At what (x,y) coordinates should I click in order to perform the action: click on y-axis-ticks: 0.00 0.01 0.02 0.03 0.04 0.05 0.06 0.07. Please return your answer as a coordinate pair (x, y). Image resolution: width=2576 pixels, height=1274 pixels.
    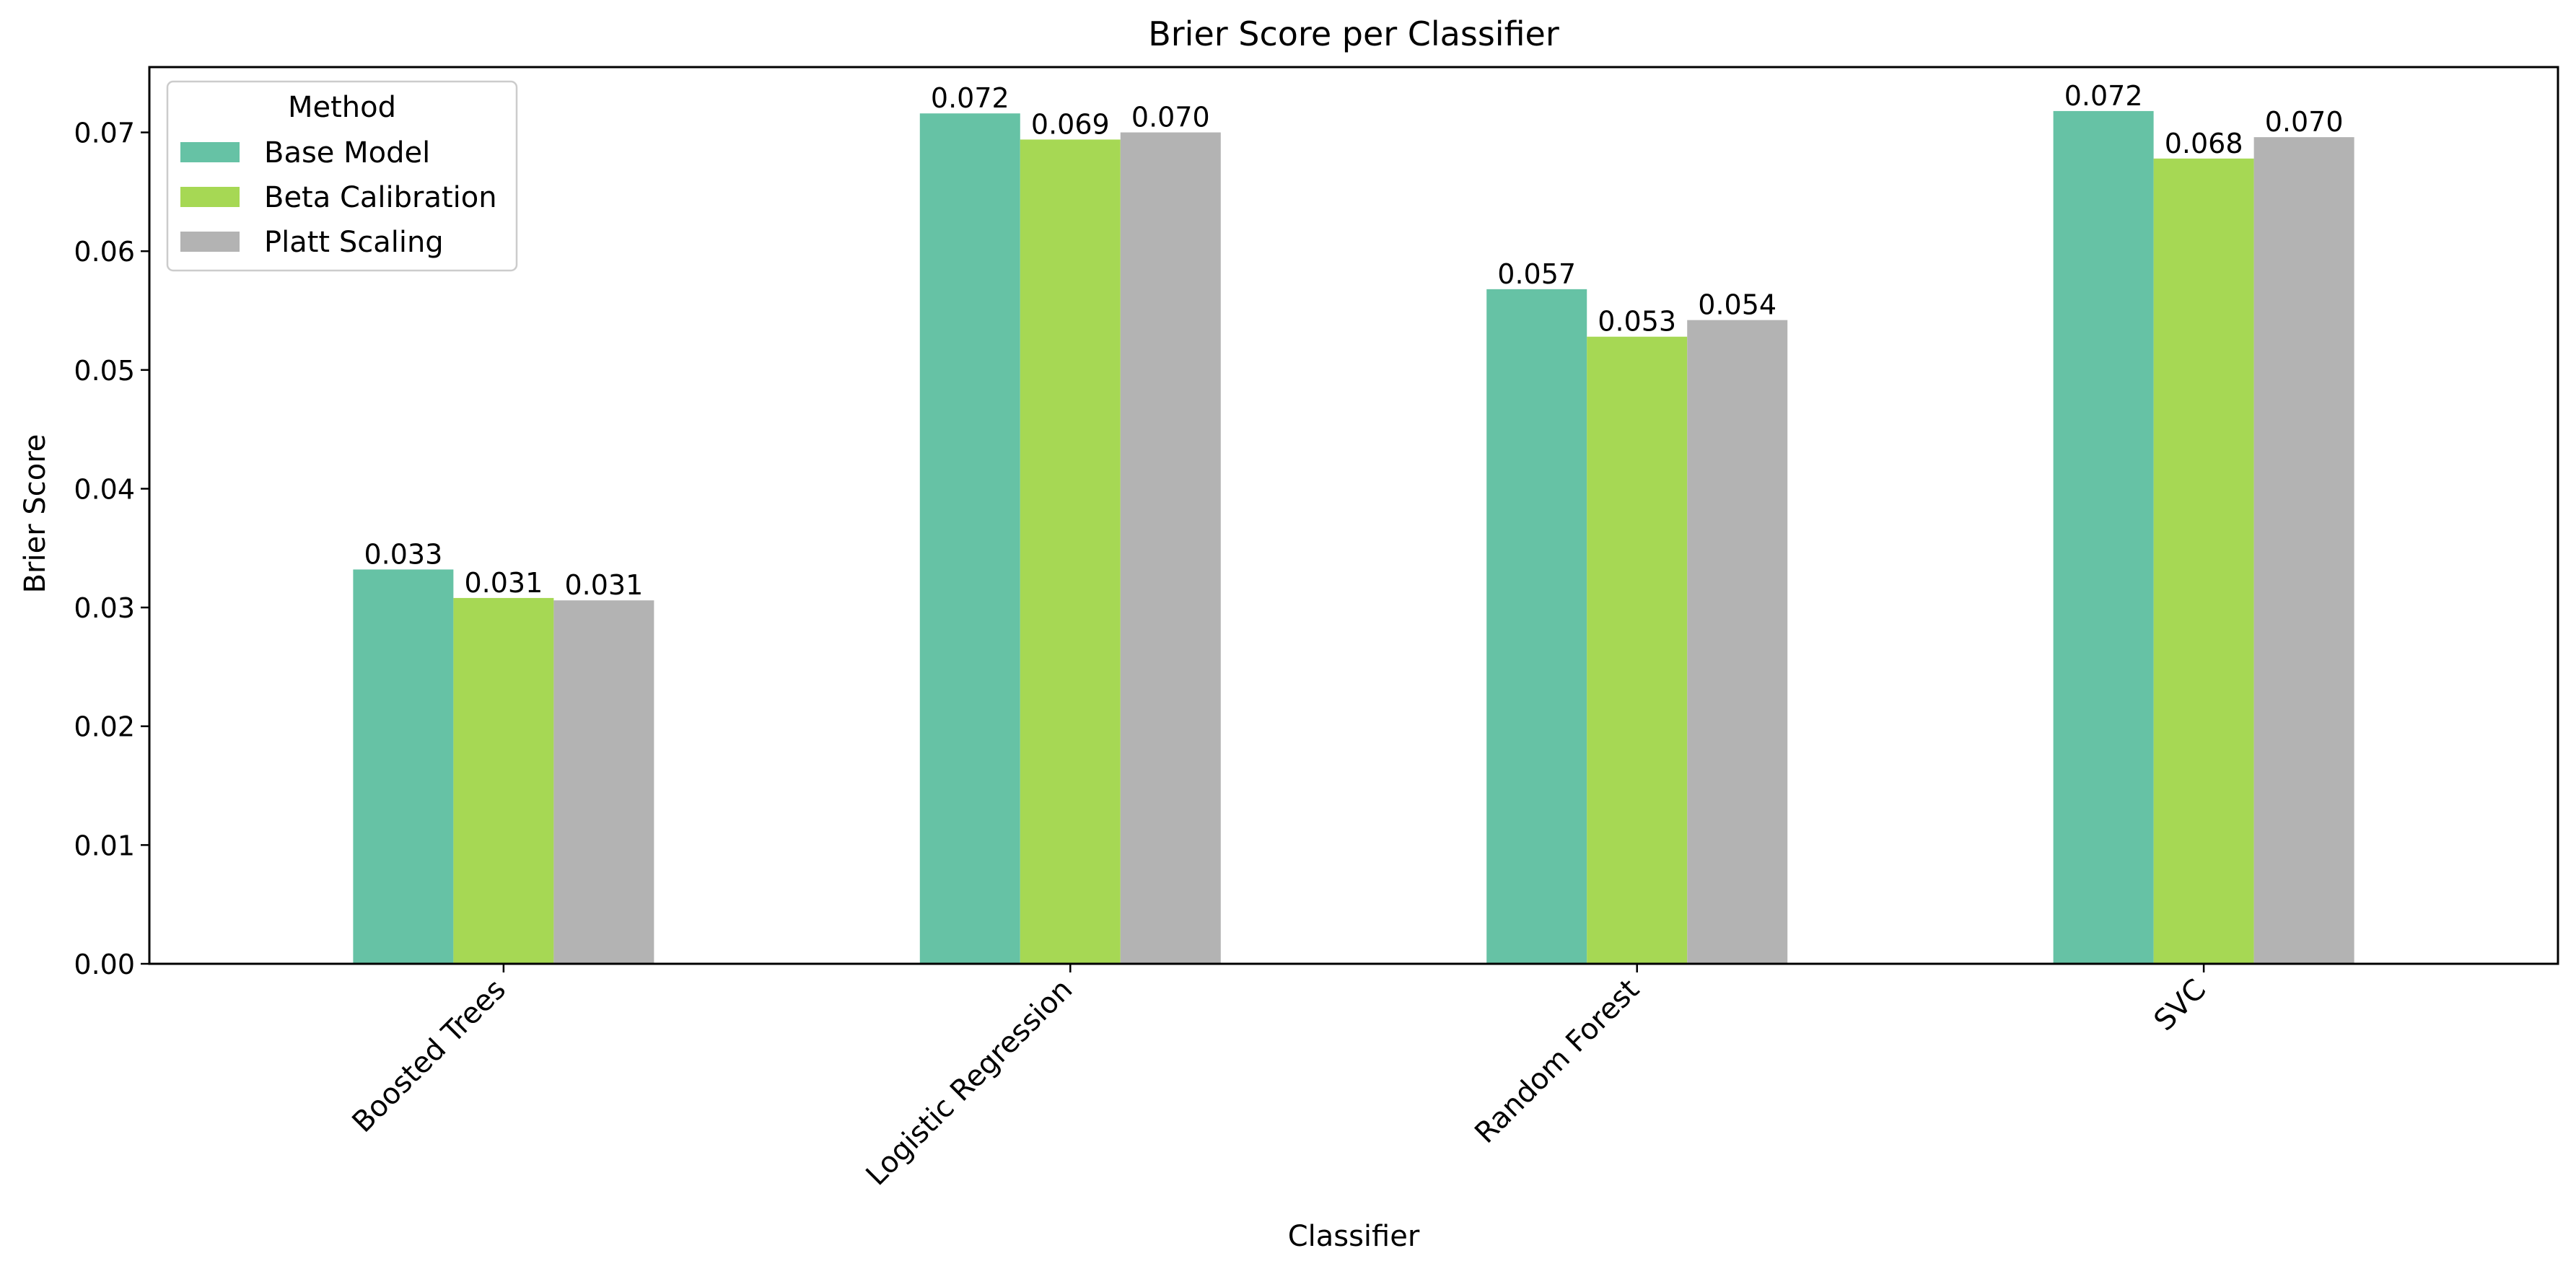
    Looking at the image, I should click on (111, 549).